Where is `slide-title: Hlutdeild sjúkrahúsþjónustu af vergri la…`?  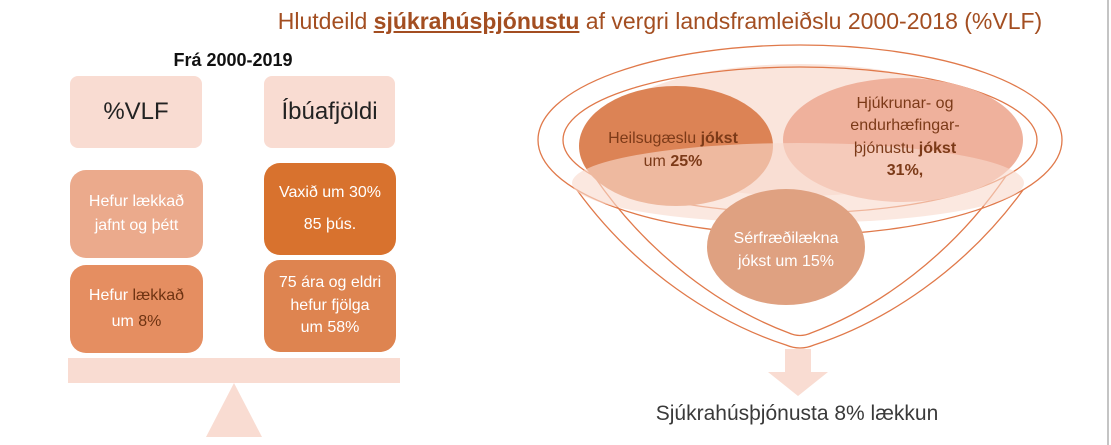 slide-title: Hlutdeild sjúkrahúsþjónustu af vergri la… is located at coordinates (655, 21).